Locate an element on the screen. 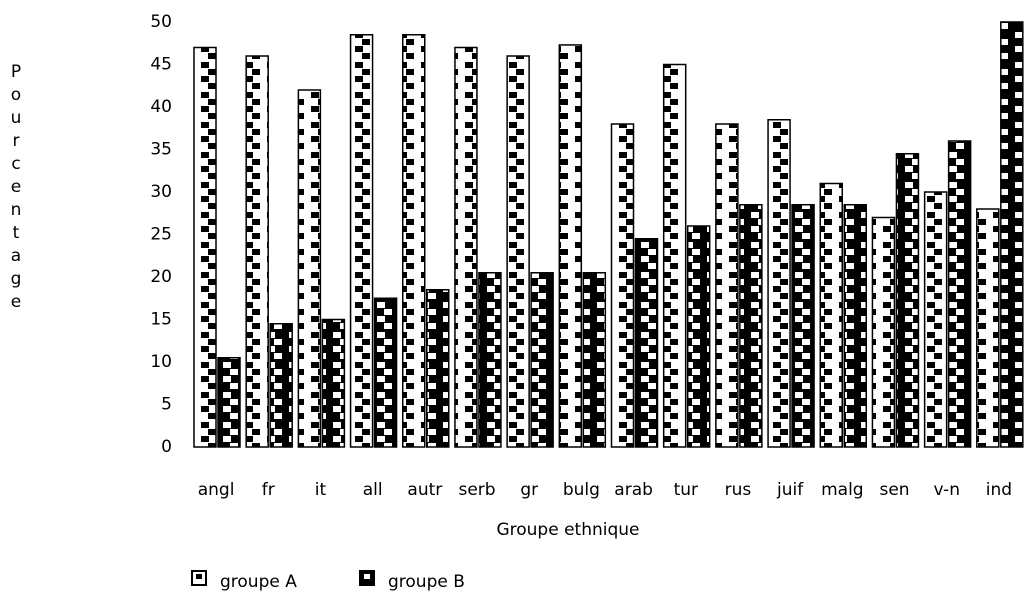 This screenshot has height=600, width=1030. x-axis-title: Groupe ethnique is located at coordinates (567, 530).